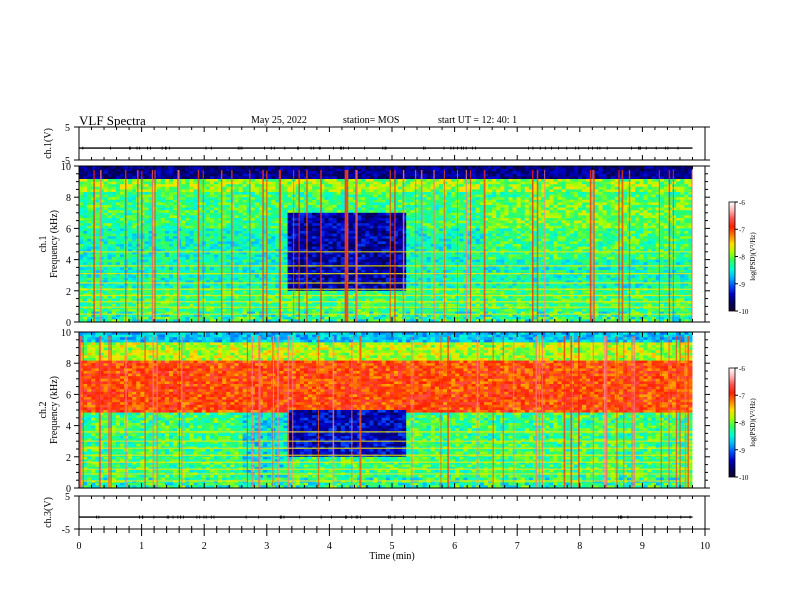 This screenshot has height=612, width=792. Describe the element at coordinates (266, 546) in the screenshot. I see `x-tick-label: 3` at that location.